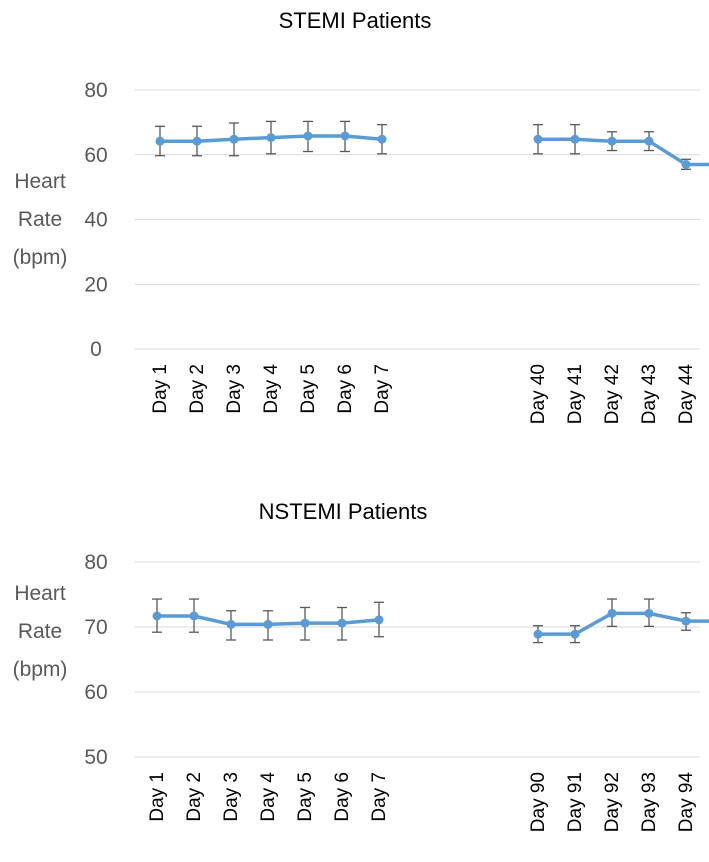 This screenshot has height=862, width=709. Describe the element at coordinates (538, 394) in the screenshot. I see `category-label: Day 40` at that location.